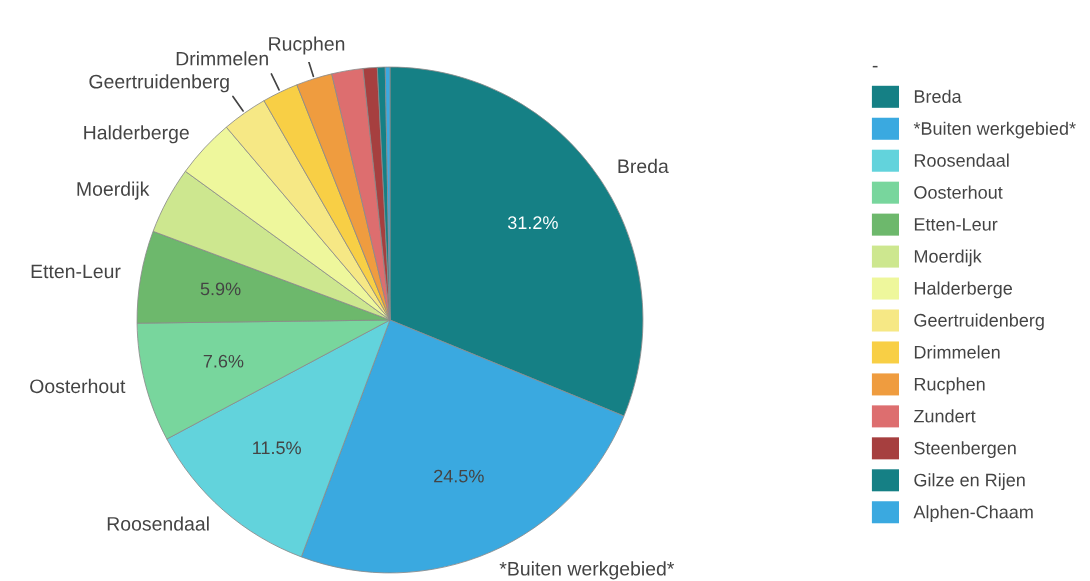 The width and height of the screenshot is (1090, 581). I want to click on legend-label: Etten-Leur, so click(956, 224).